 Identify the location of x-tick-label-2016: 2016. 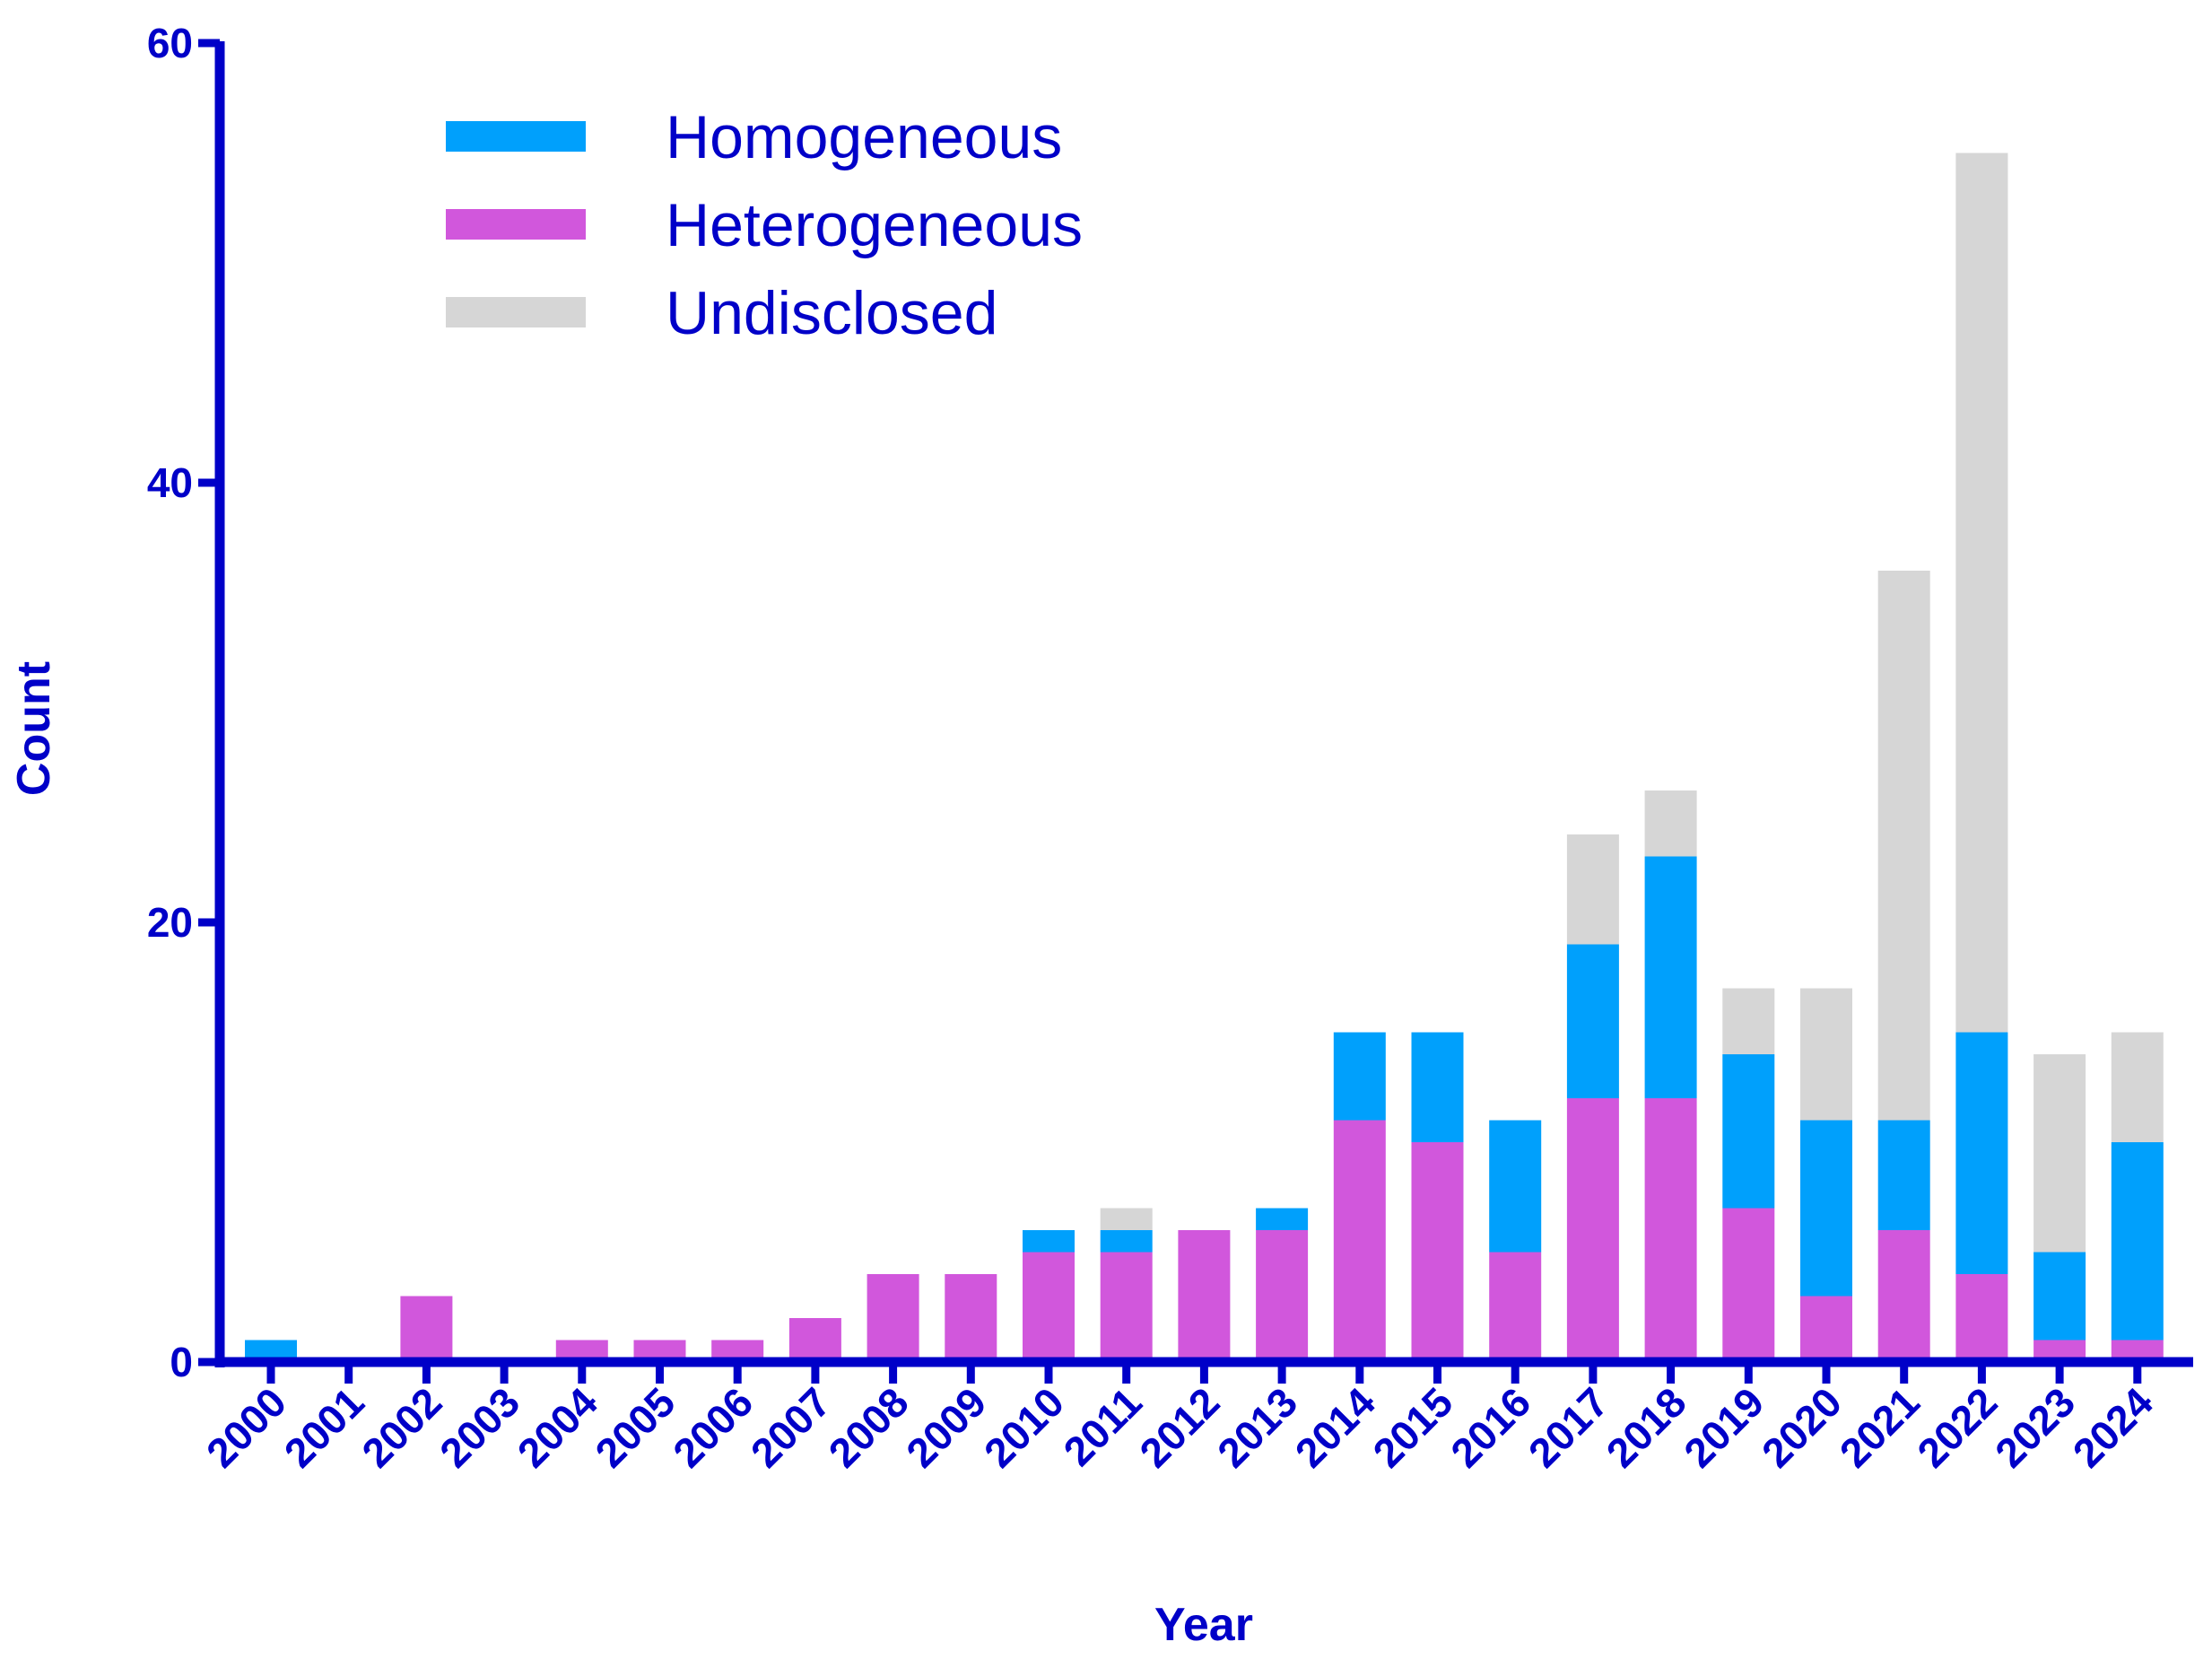
(1490, 1427).